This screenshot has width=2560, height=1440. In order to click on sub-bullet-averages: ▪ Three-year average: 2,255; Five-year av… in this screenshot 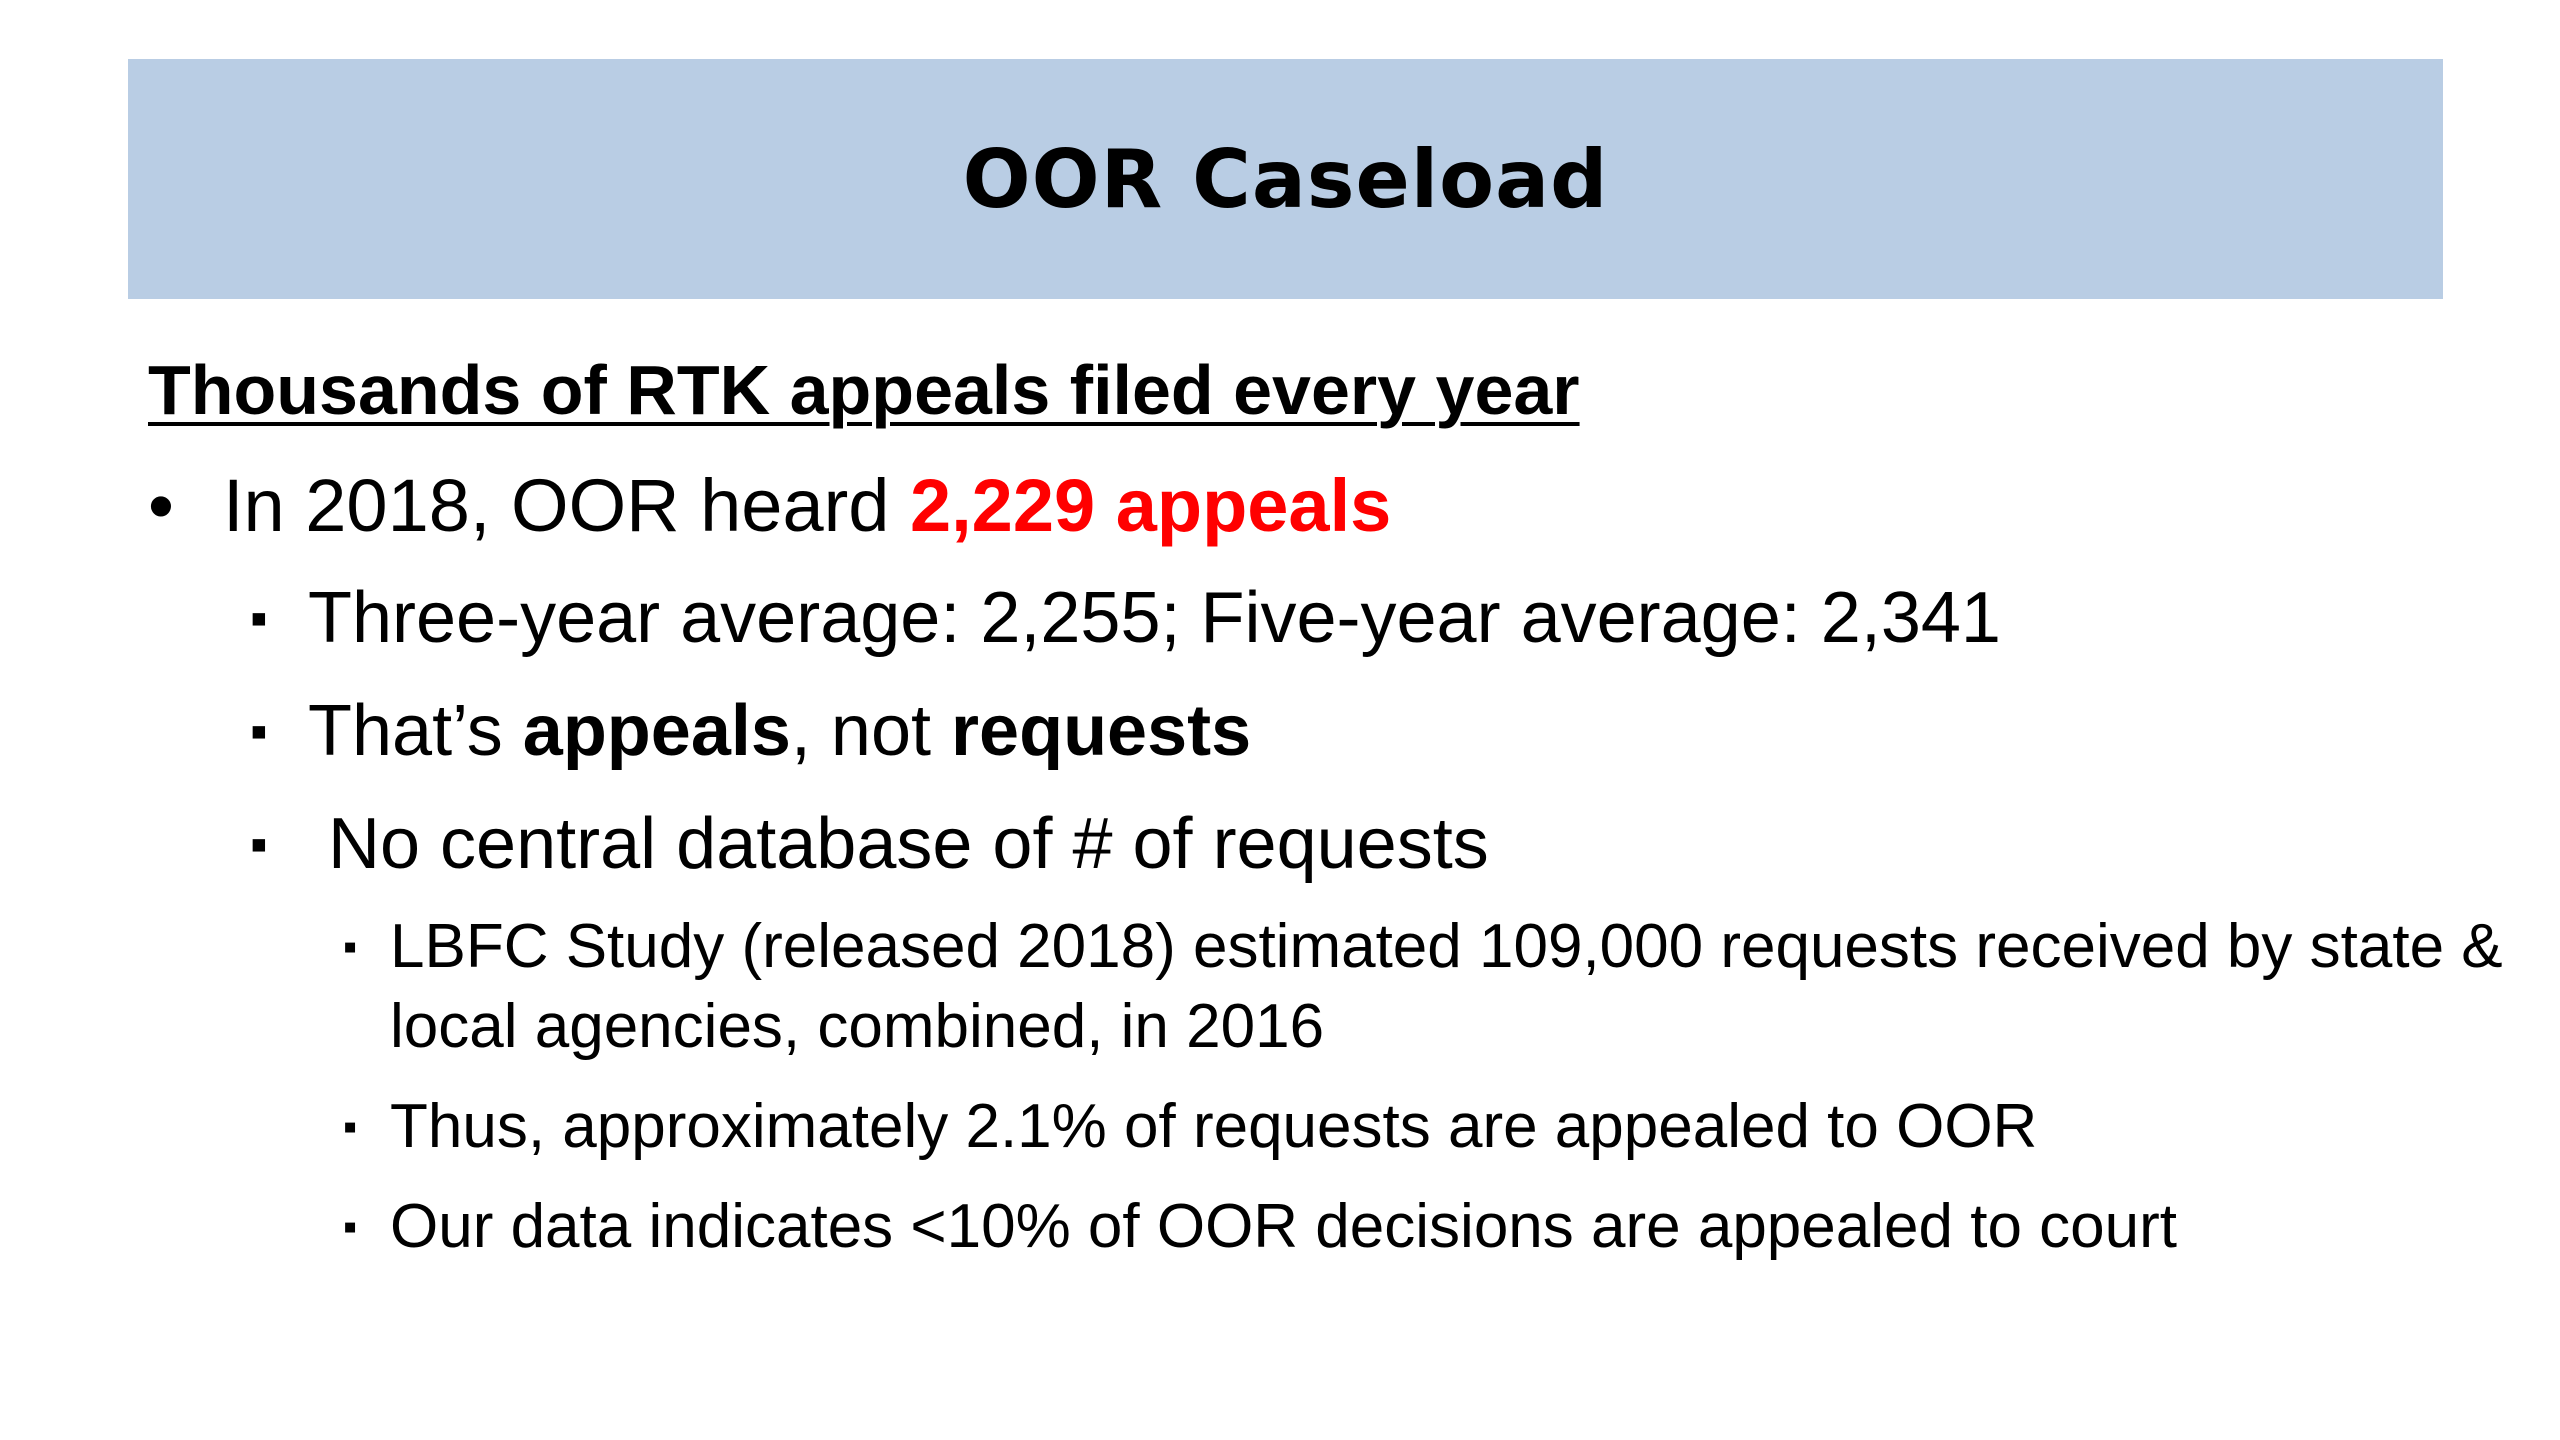, I will do `click(1298, 618)`.